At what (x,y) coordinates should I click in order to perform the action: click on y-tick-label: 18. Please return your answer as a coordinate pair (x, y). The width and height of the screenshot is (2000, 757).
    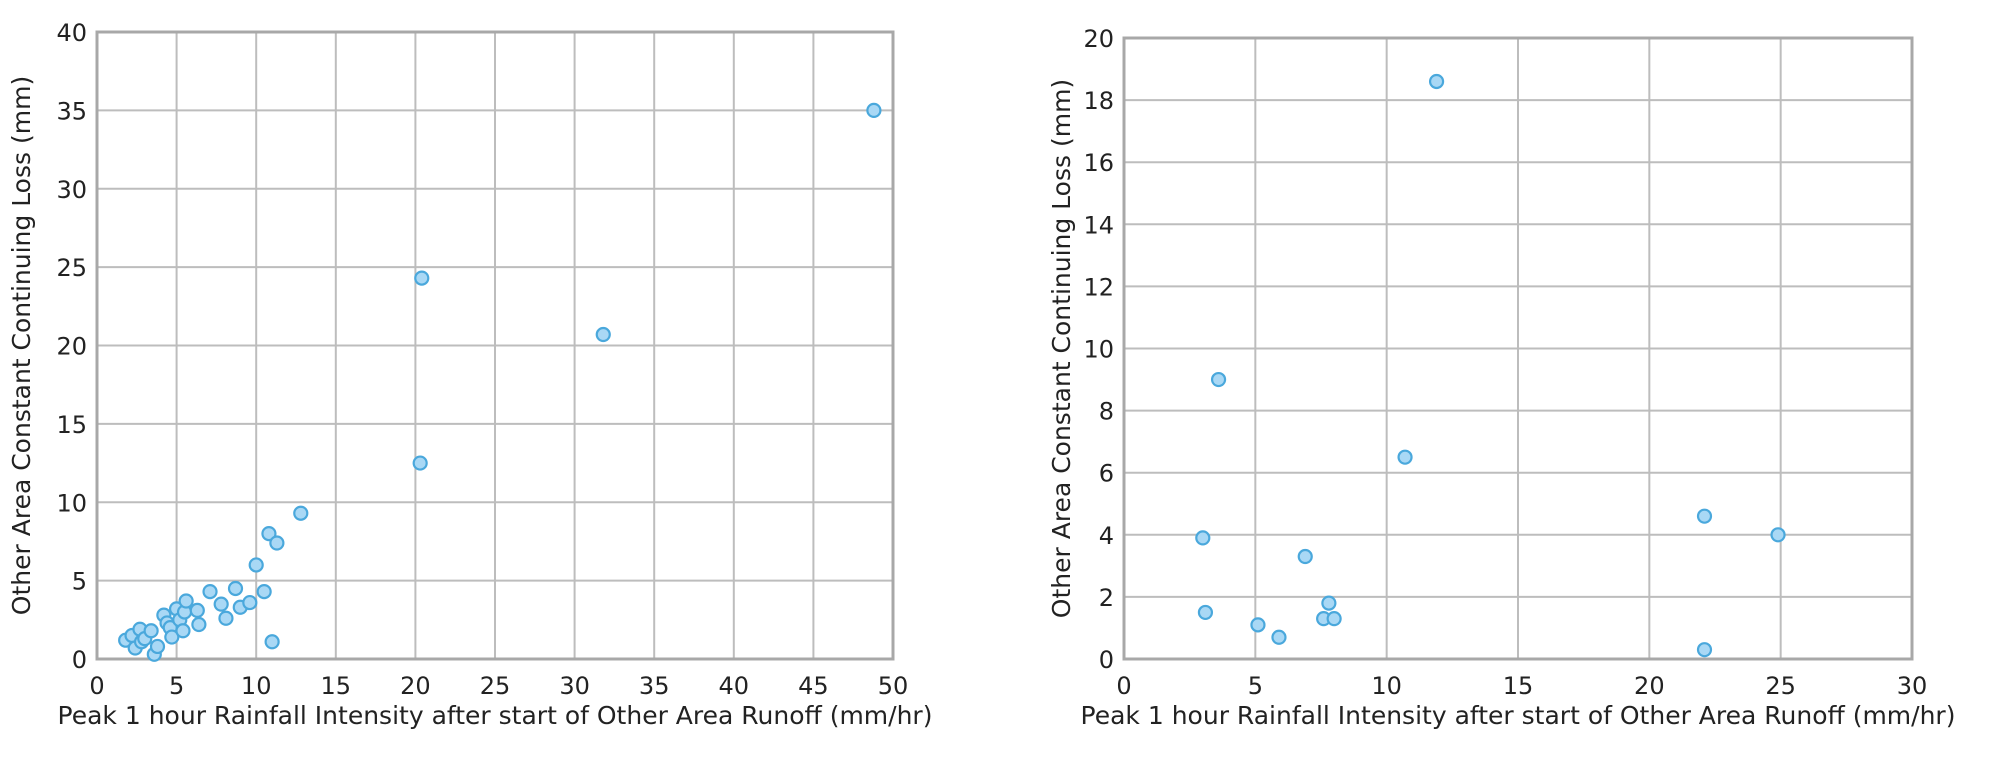
    Looking at the image, I should click on (1098, 101).